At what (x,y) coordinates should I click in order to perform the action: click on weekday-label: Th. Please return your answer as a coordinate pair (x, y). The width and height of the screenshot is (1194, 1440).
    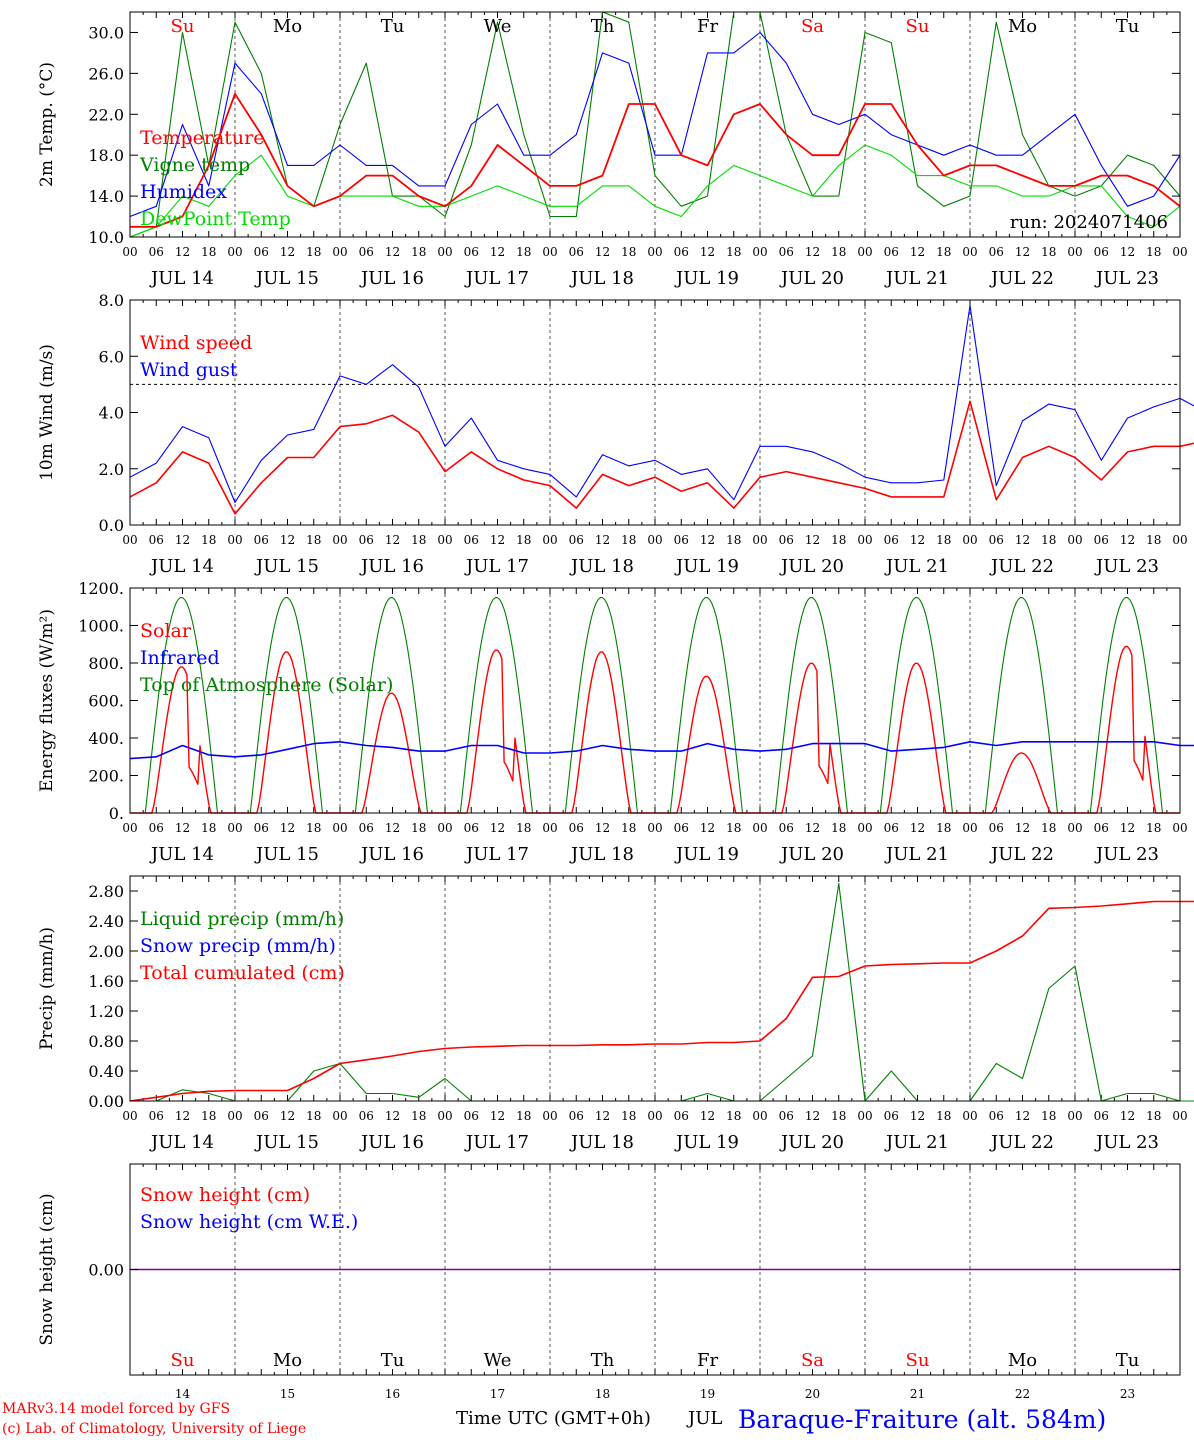
    Looking at the image, I should click on (603, 26).